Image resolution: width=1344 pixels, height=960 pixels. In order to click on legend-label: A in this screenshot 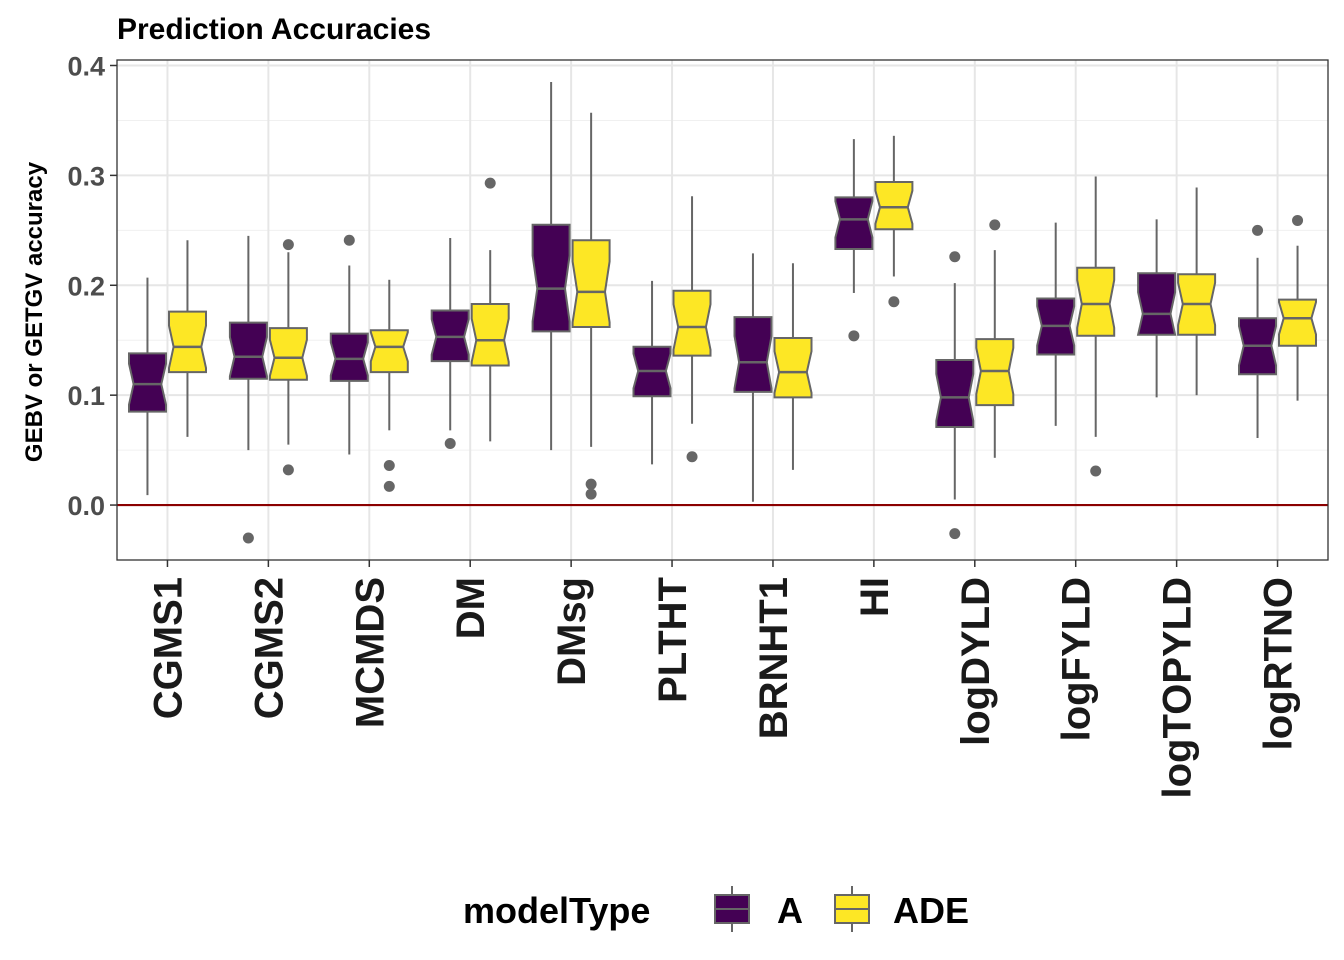, I will do `click(790, 910)`.